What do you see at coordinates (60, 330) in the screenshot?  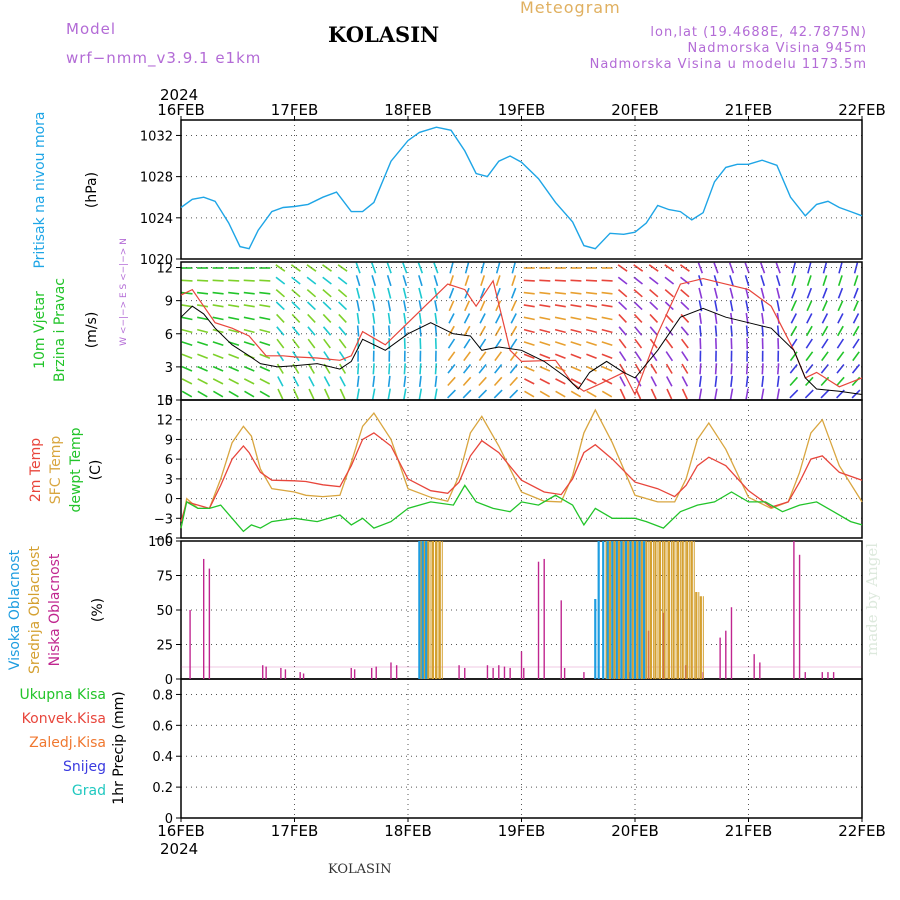 I see `wind-ylabel-2: Brzina i Pravac` at bounding box center [60, 330].